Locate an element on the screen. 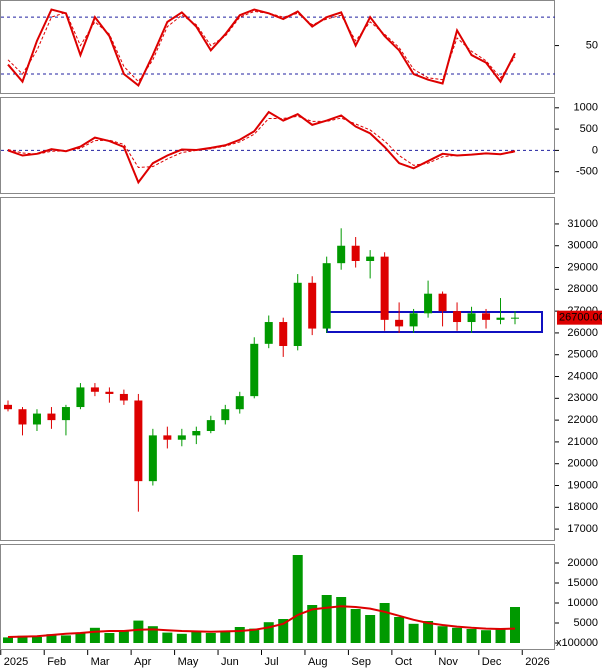  last-price-label: 26700.00 is located at coordinates (580, 318).